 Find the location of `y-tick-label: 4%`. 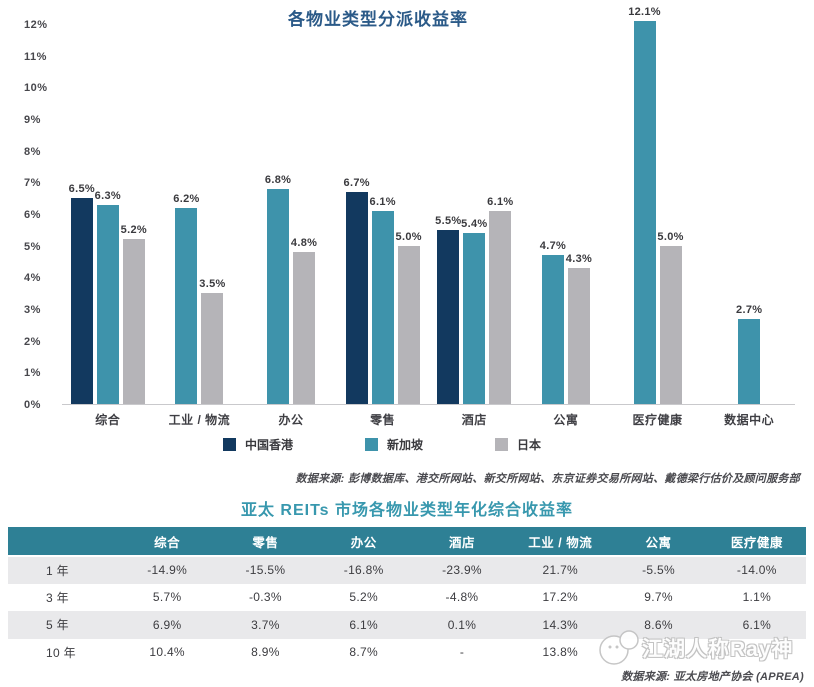

y-tick-label: 4% is located at coordinates (32, 278).